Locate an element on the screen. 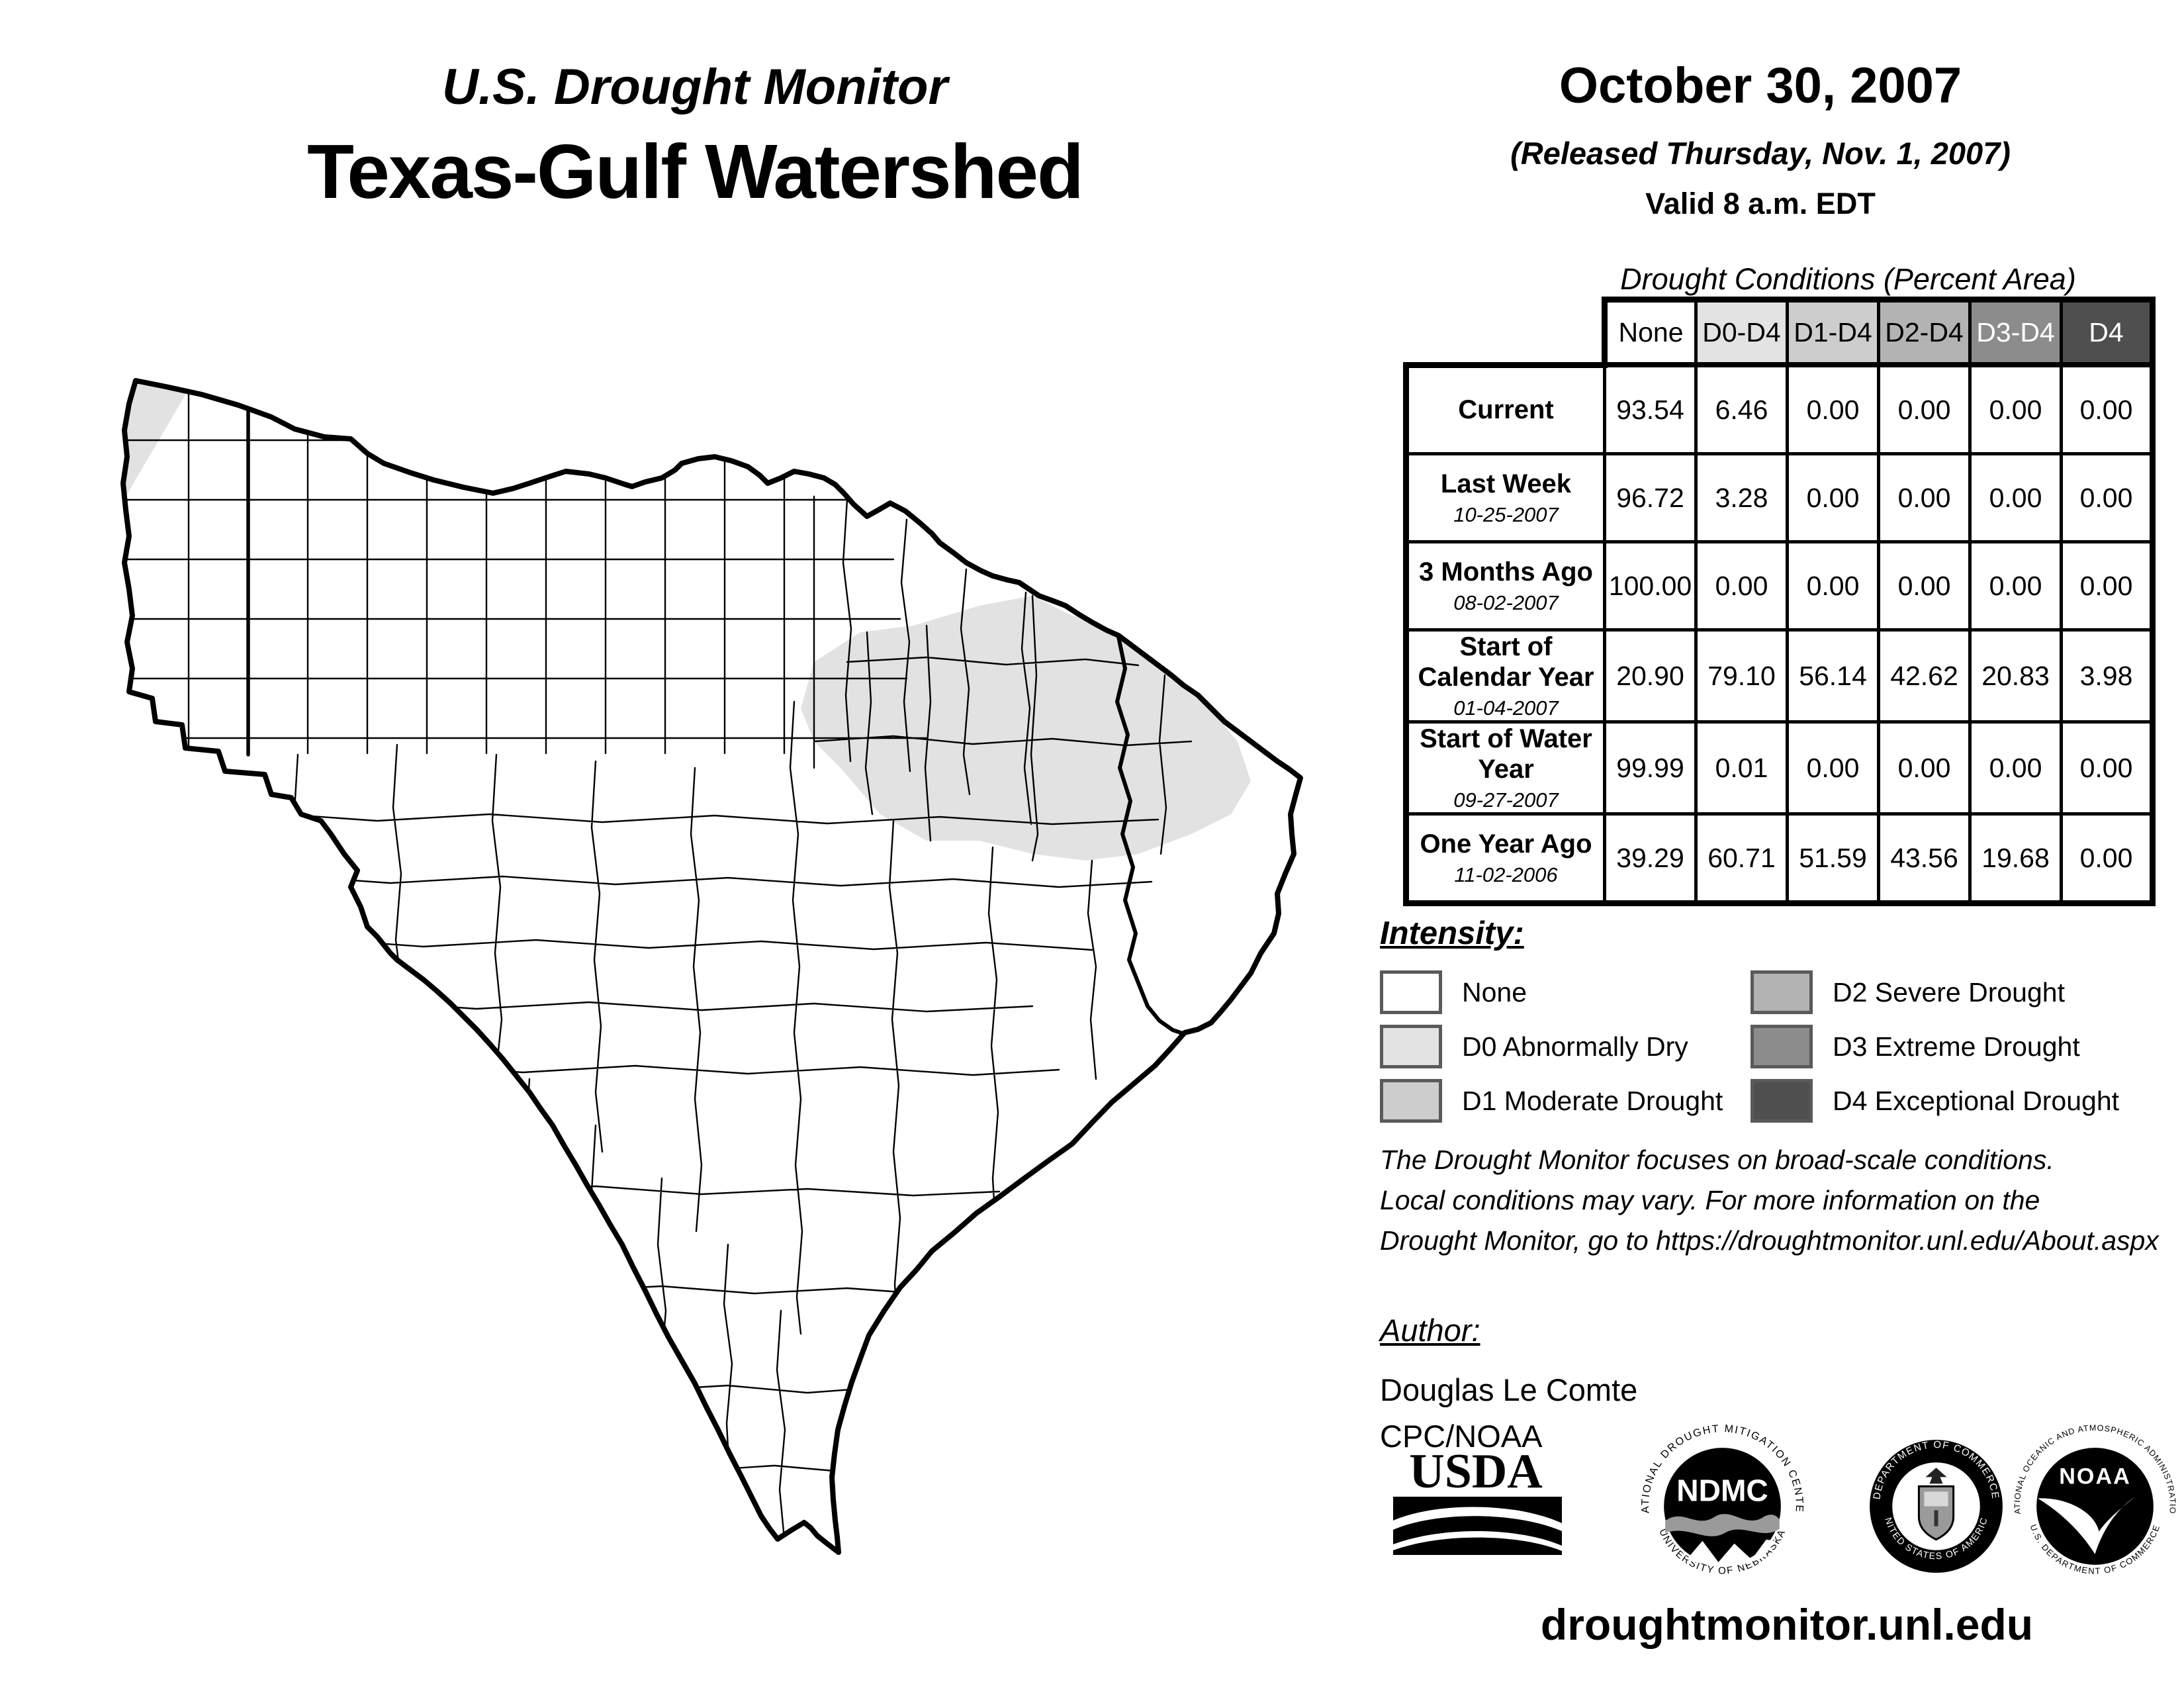  page-title: Texas-Gulf Watershed is located at coordinates (695, 171).